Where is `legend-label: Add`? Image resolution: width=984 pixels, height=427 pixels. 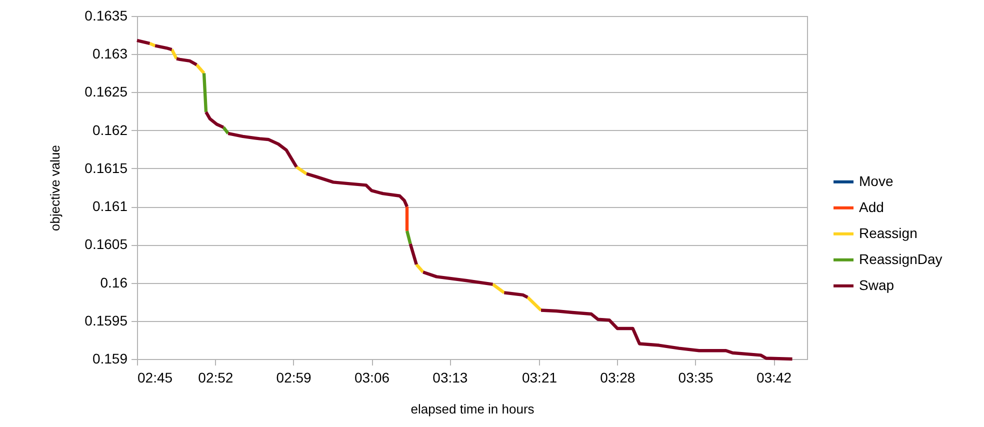
legend-label: Add is located at coordinates (871, 206).